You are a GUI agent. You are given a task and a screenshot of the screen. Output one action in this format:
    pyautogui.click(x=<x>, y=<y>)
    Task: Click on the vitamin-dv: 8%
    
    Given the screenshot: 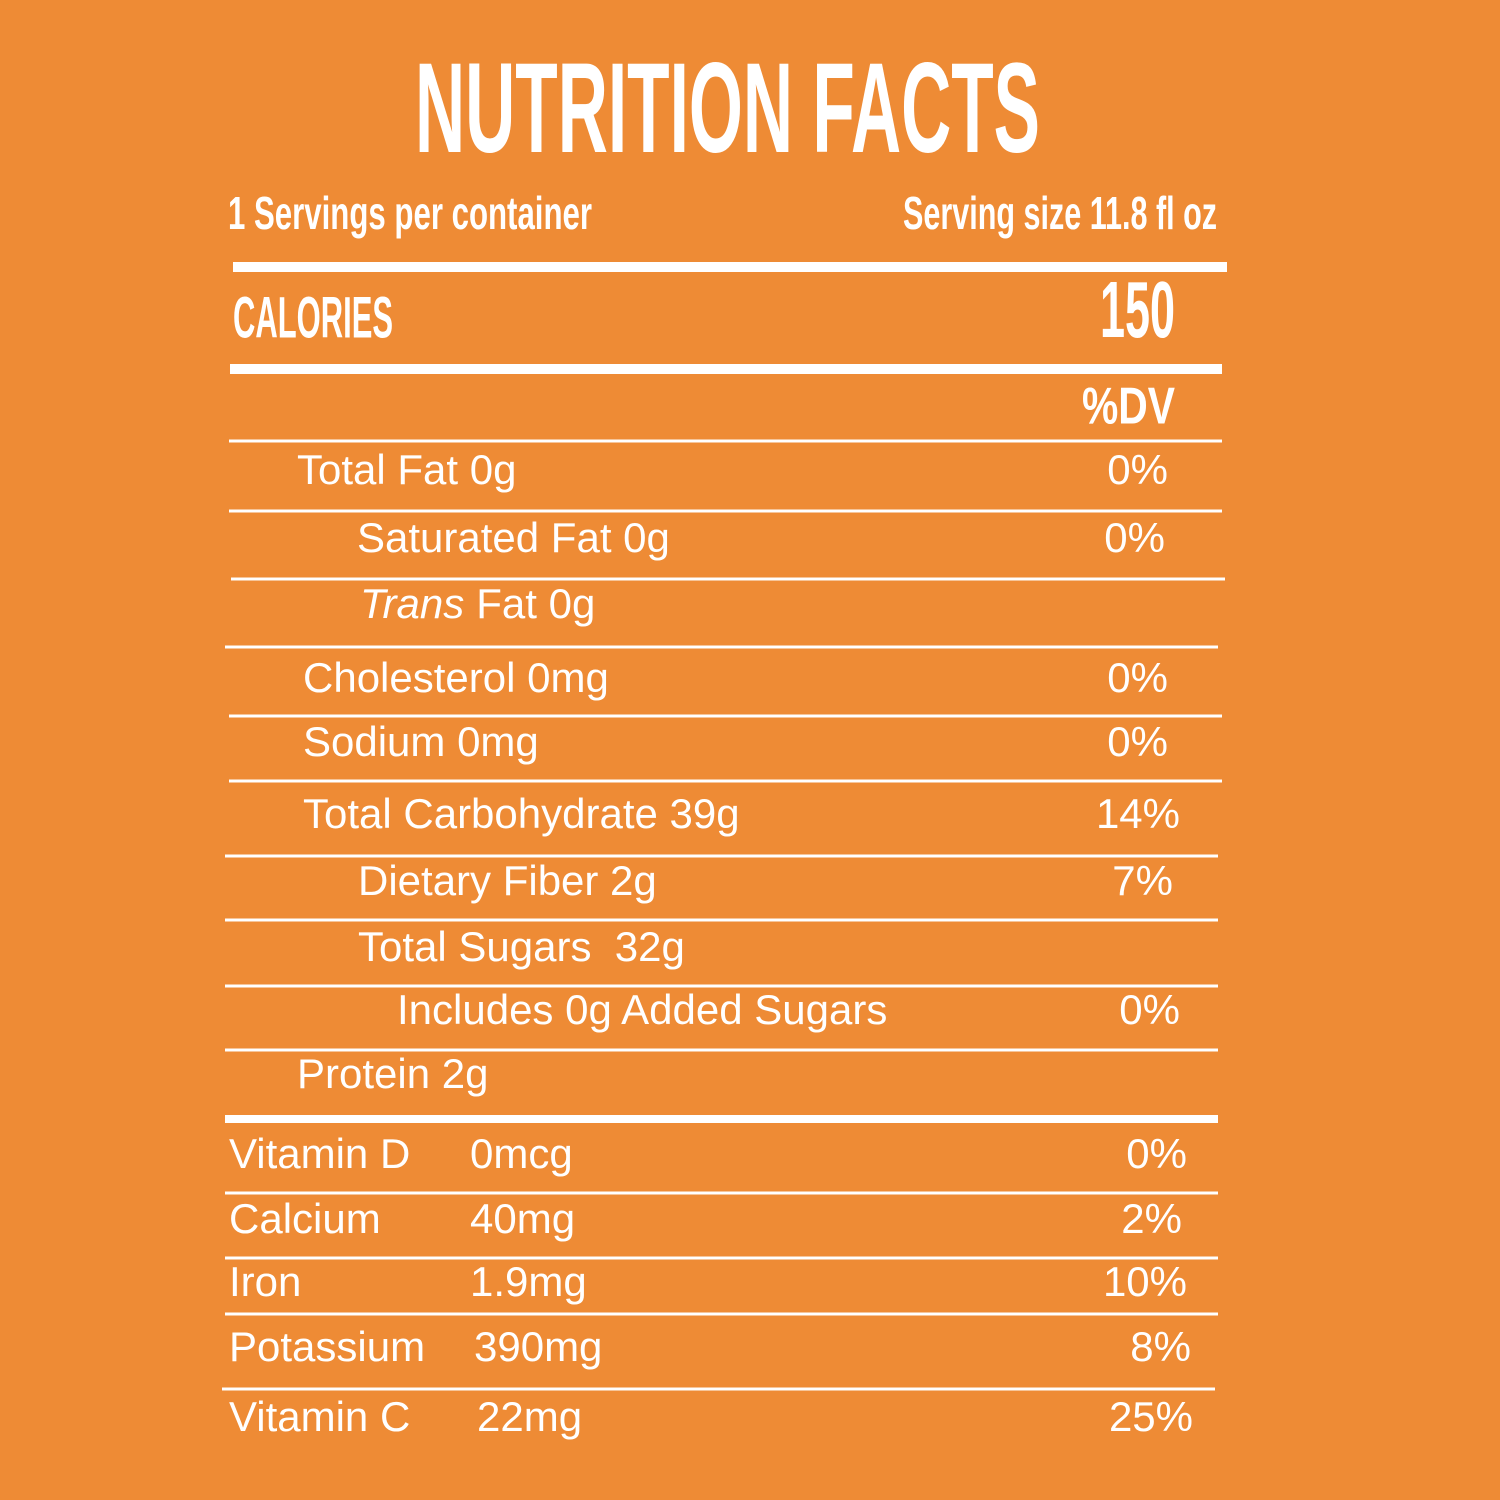 What is the action you would take?
    pyautogui.click(x=1160, y=1346)
    